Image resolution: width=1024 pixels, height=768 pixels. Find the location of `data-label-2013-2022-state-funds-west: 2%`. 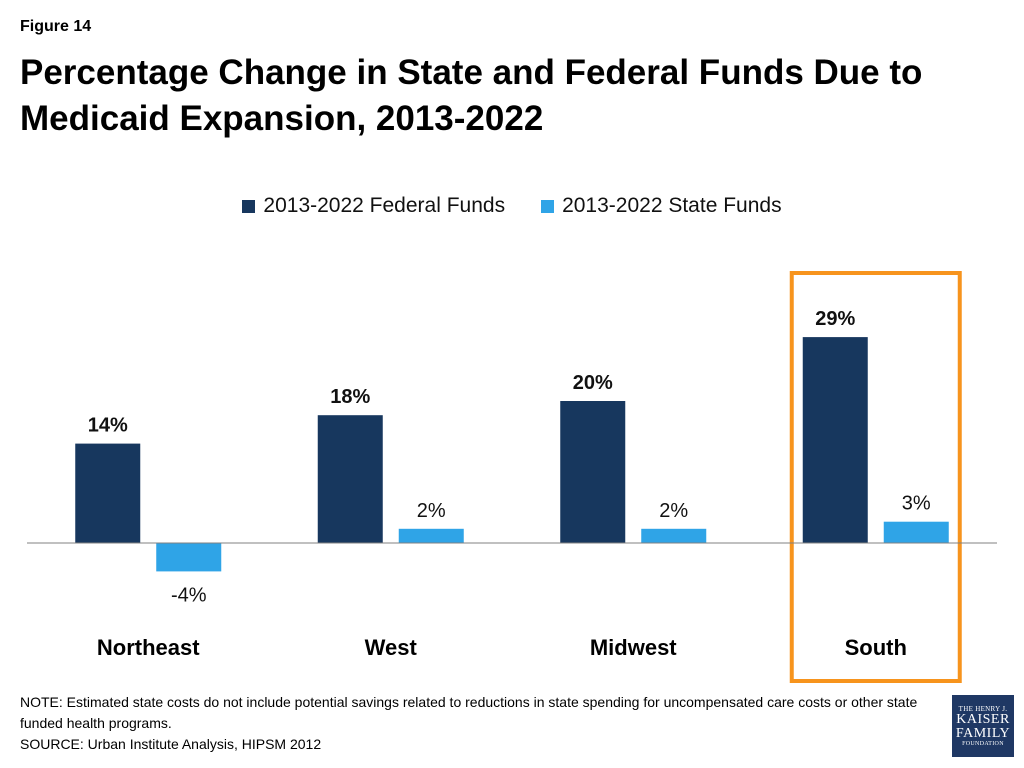

data-label-2013-2022-state-funds-west: 2% is located at coordinates (431, 511).